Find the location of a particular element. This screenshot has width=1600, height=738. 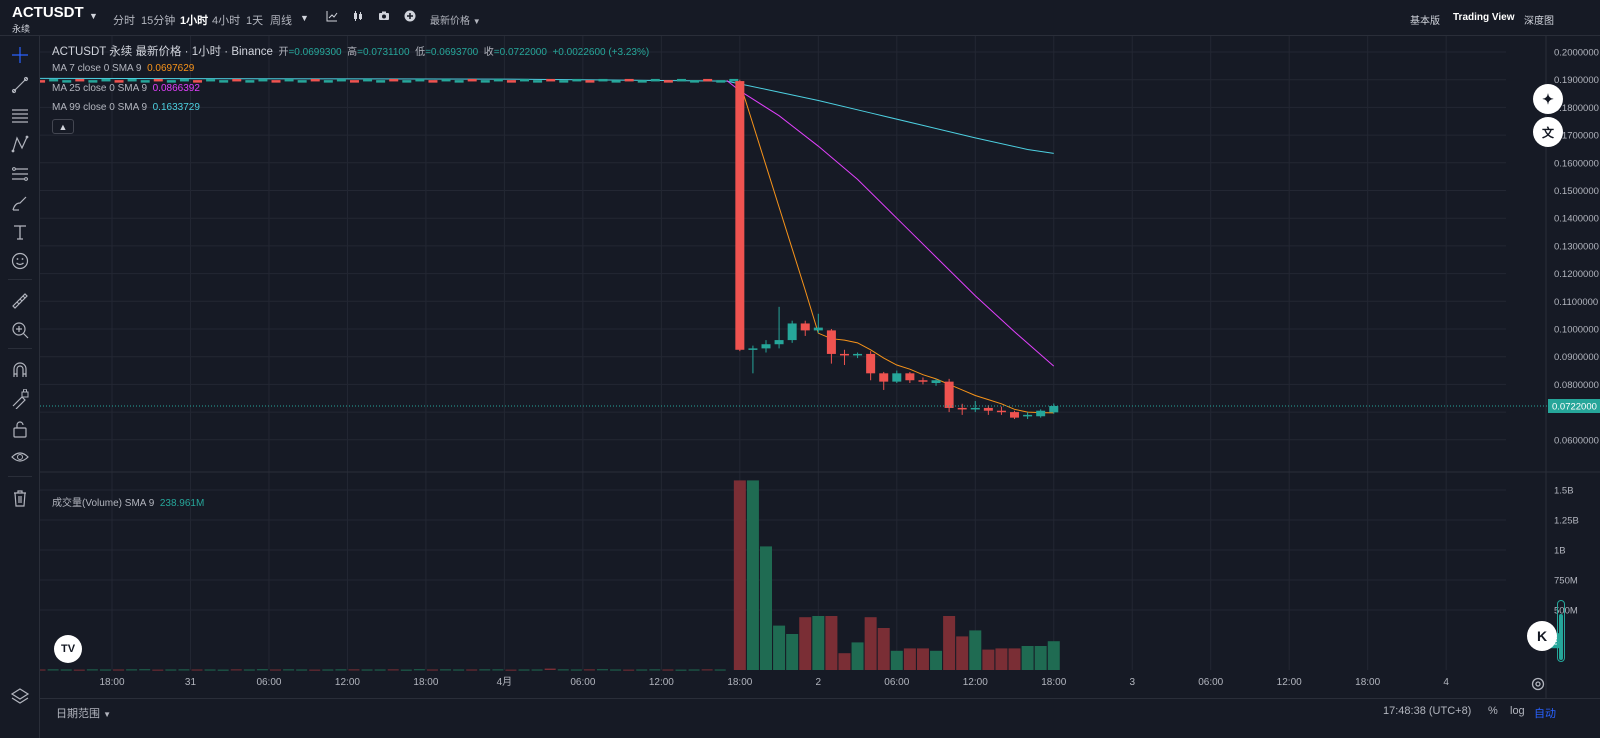

percent-toggle: % is located at coordinates (1493, 711).